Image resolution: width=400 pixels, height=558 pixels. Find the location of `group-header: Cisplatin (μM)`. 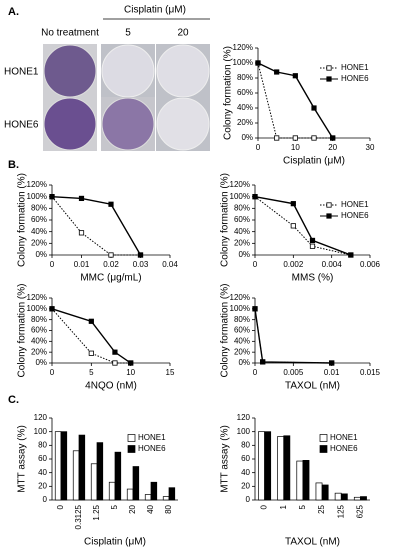

group-header: Cisplatin (μM) is located at coordinates (155, 10).